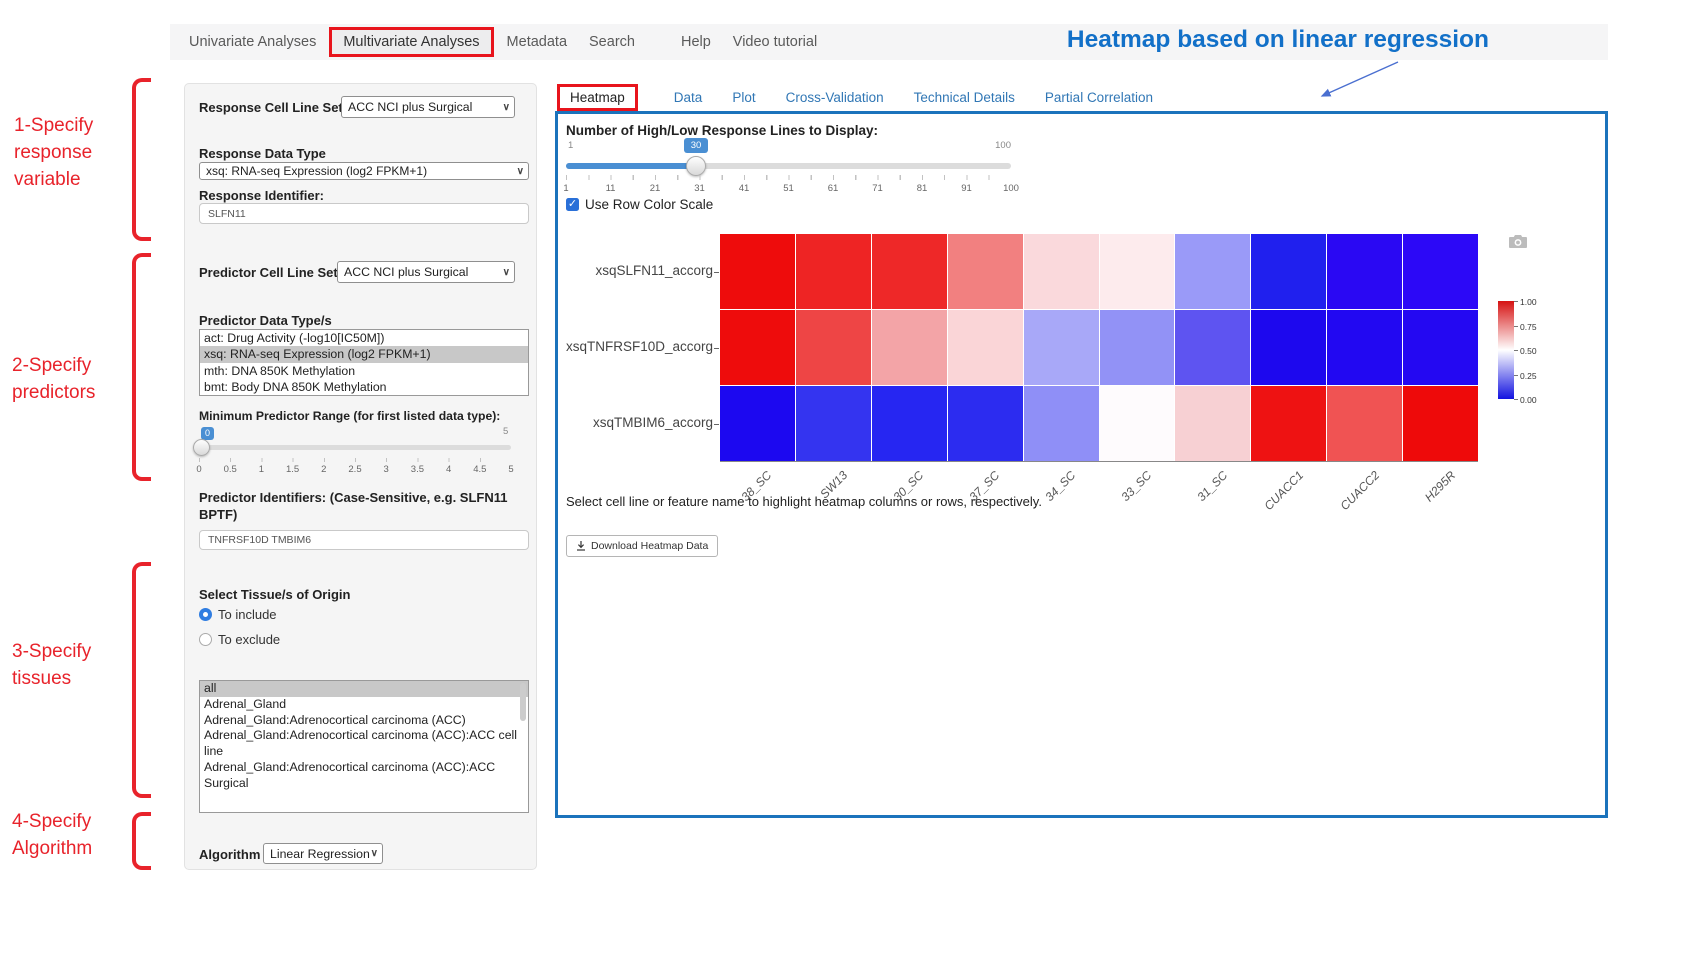  I want to click on annotation-arrow-icon, so click(1359, 79).